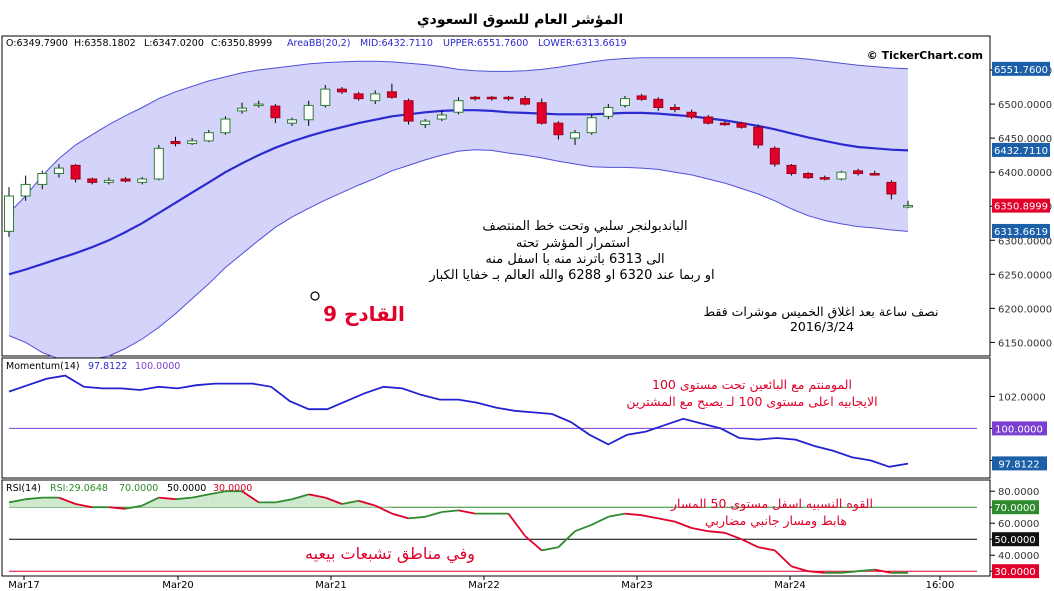 The image size is (1054, 591). I want to click on marker-circle, so click(315, 296).